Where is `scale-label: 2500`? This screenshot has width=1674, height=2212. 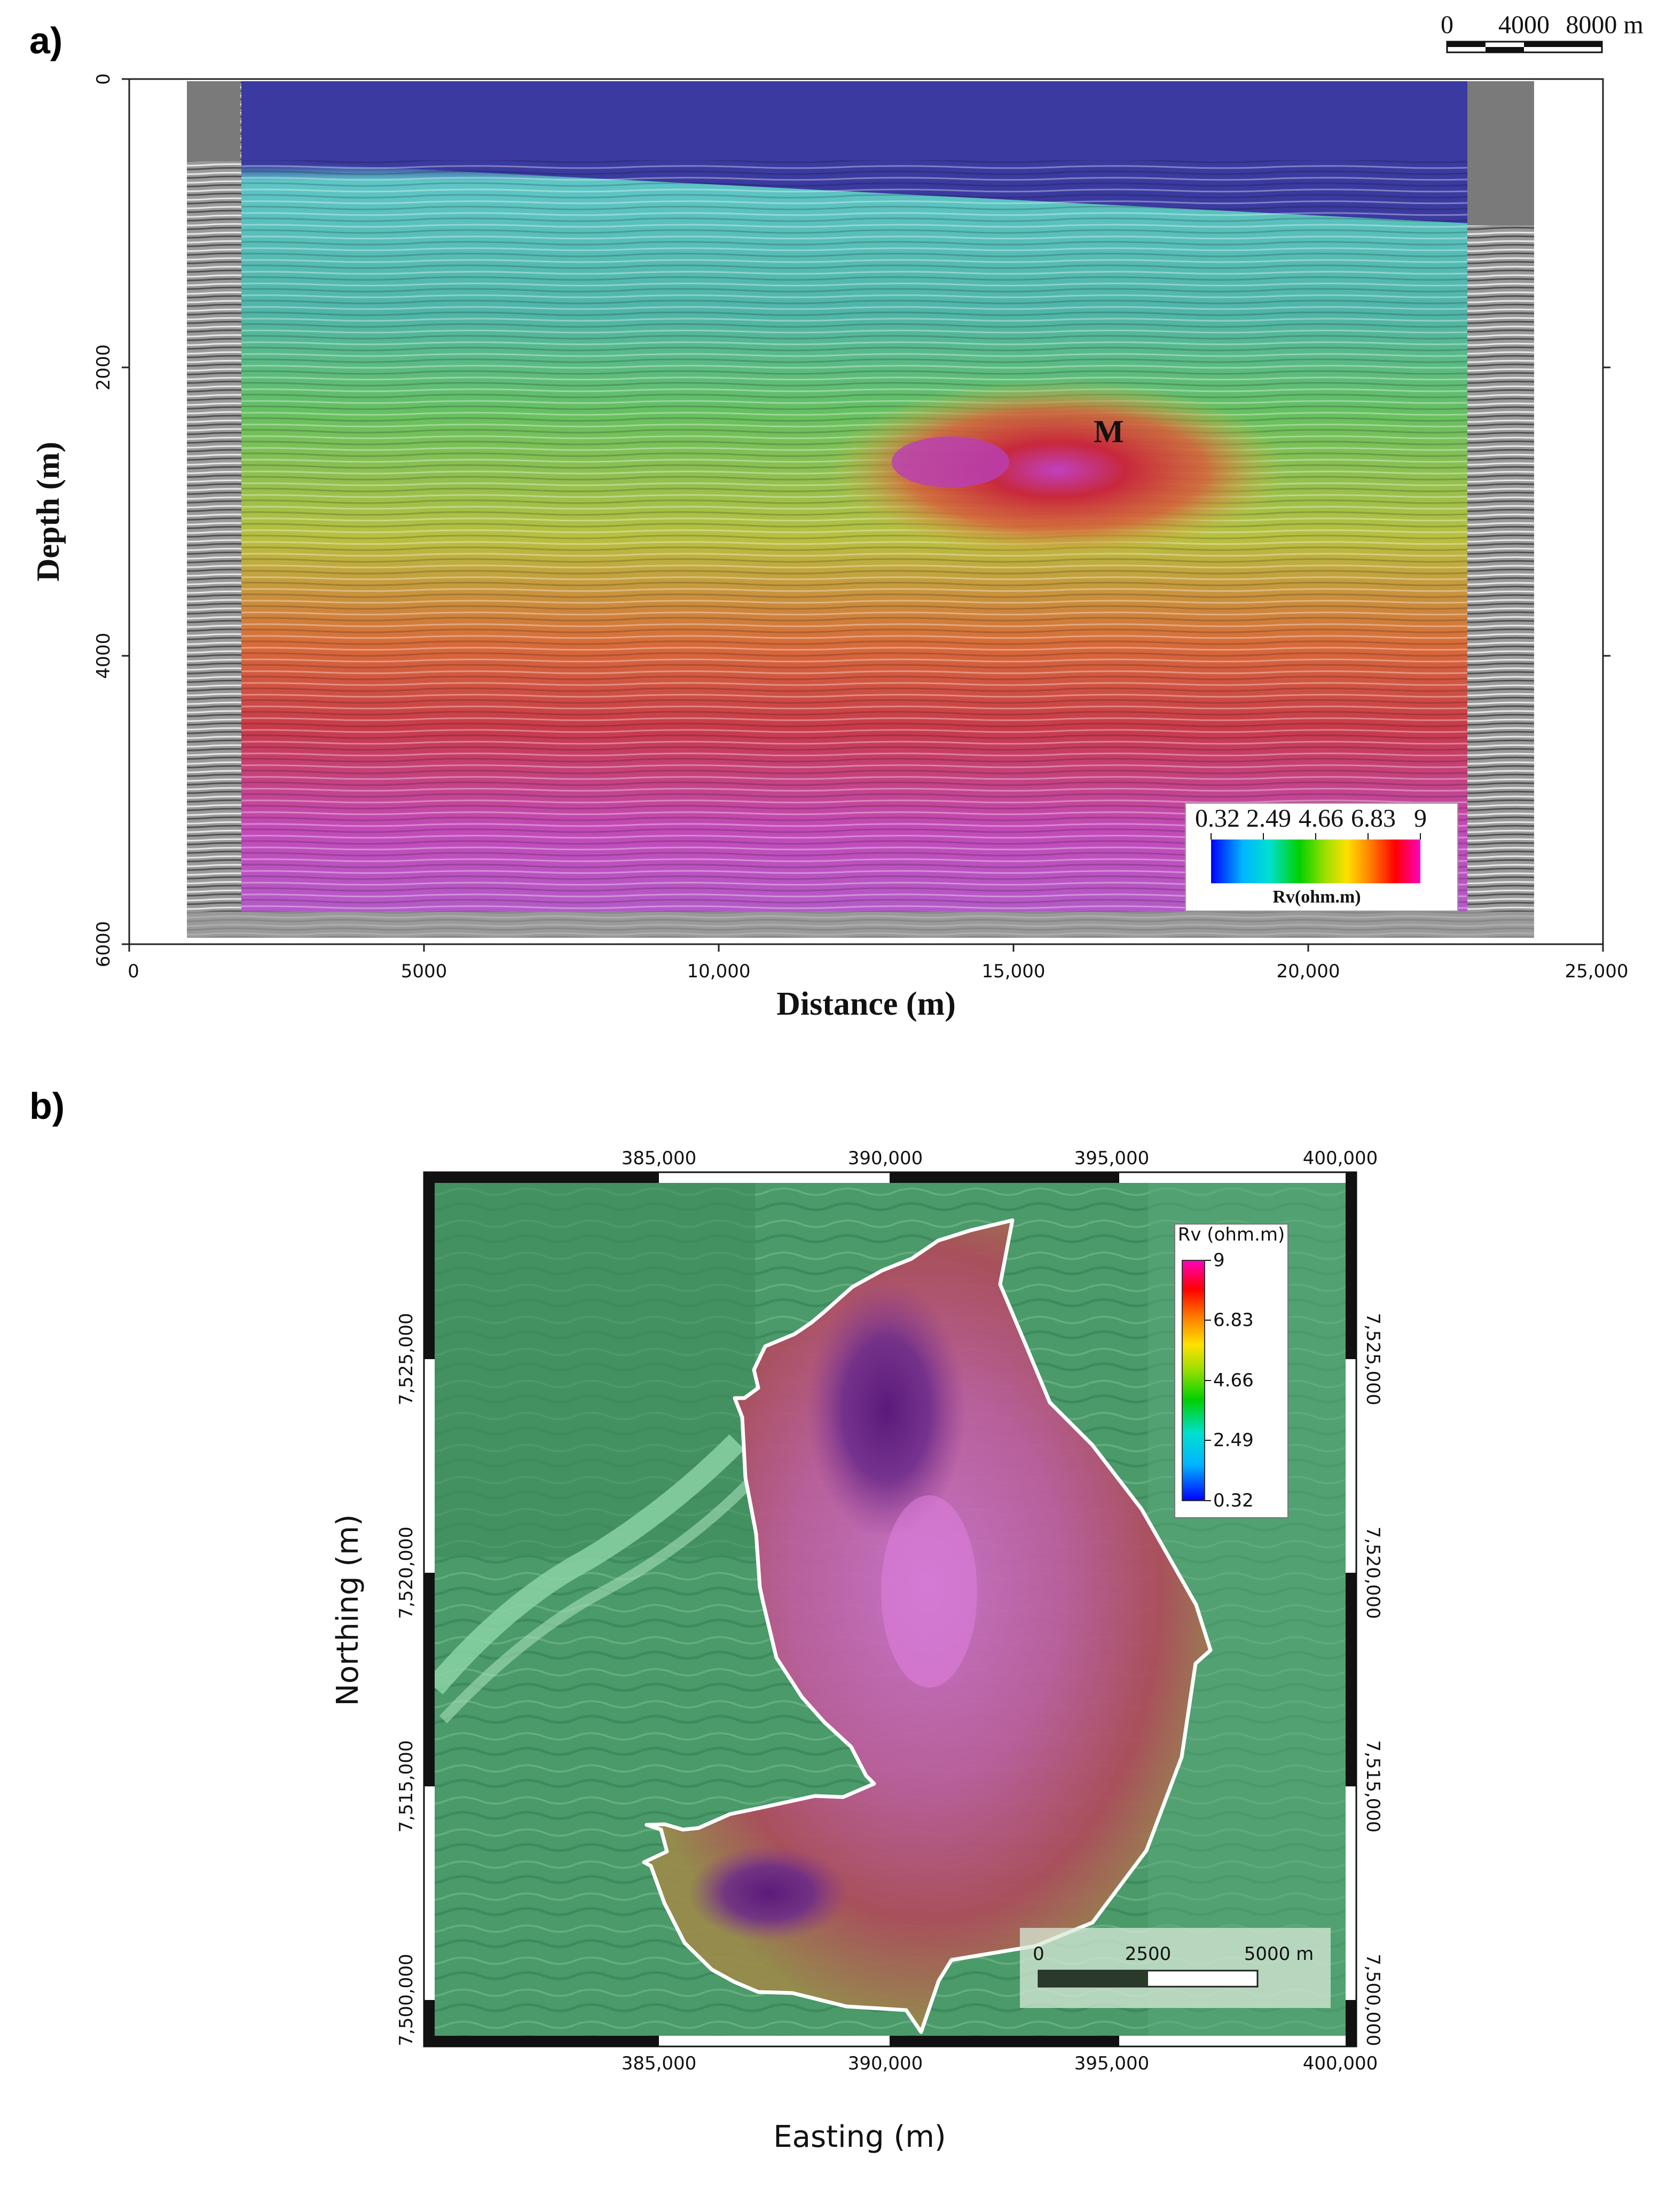
scale-label: 2500 is located at coordinates (1149, 1954).